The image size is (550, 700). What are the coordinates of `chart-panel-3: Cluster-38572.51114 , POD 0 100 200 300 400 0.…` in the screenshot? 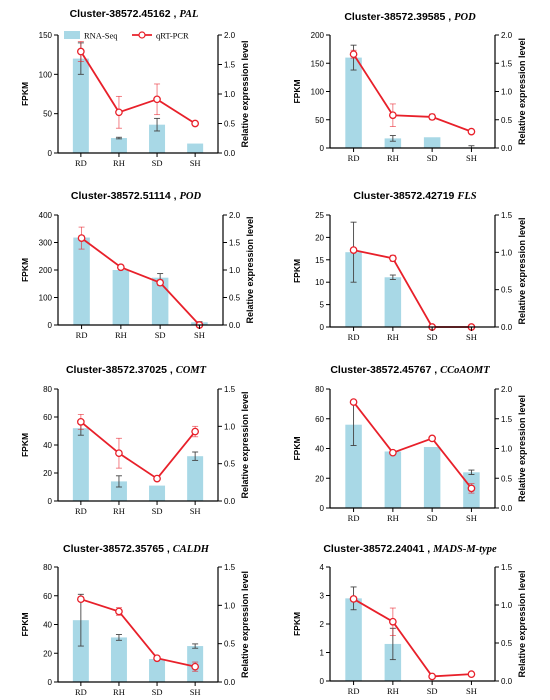 It's located at (137, 265).